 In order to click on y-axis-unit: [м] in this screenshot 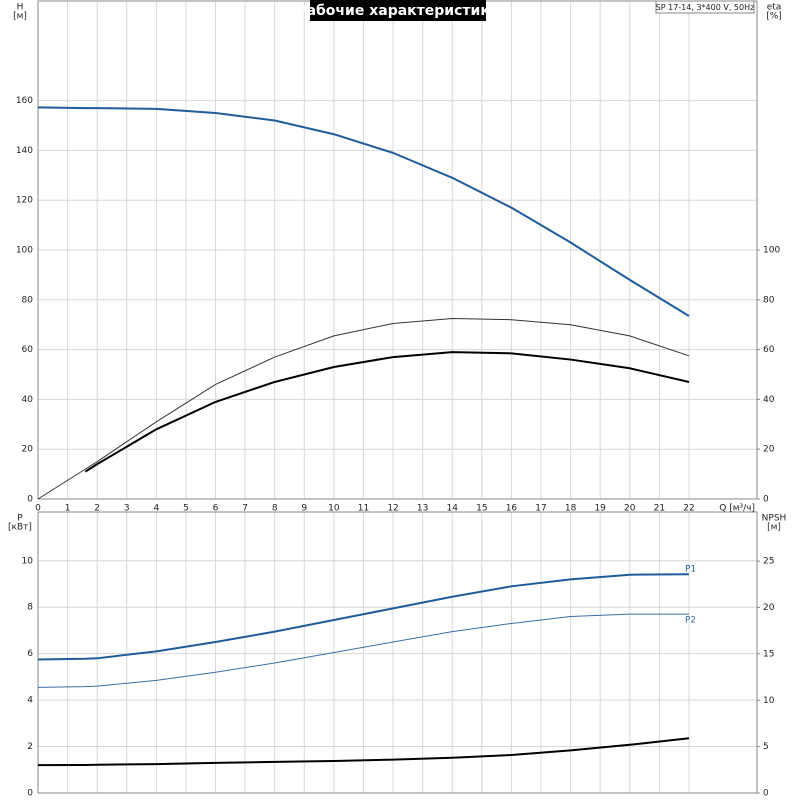, I will do `click(20, 17)`.